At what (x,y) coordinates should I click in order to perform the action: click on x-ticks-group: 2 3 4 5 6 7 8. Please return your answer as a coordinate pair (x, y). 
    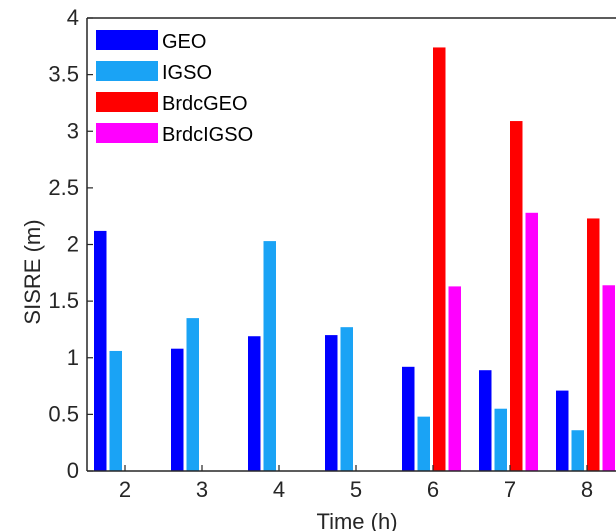
    Looking at the image, I should click on (356, 483).